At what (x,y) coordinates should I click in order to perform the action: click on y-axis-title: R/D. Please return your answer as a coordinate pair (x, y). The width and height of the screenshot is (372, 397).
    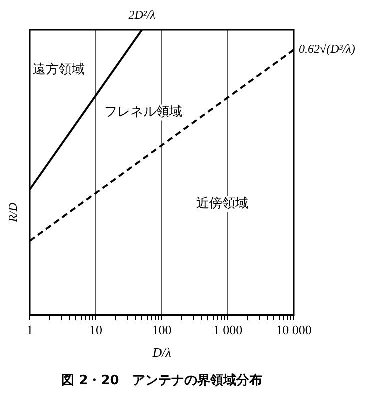
    Looking at the image, I should click on (13, 213).